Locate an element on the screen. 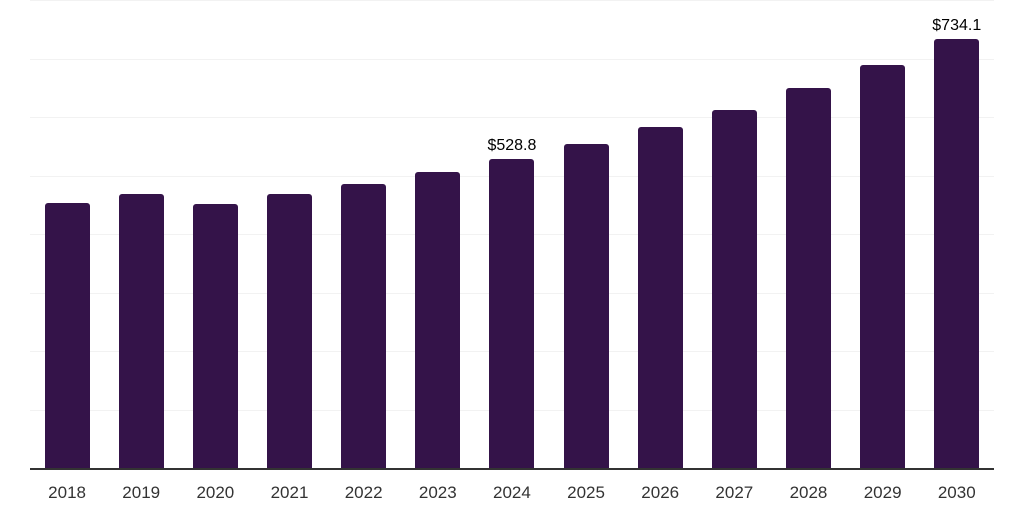 This screenshot has width=1024, height=512. bar-slot-2019 is located at coordinates (141, 234).